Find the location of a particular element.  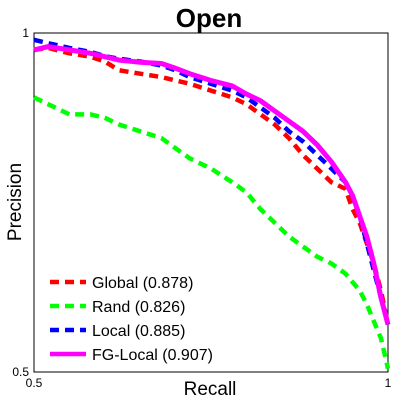

legend-label-global: Global (0.878) is located at coordinates (142, 283).